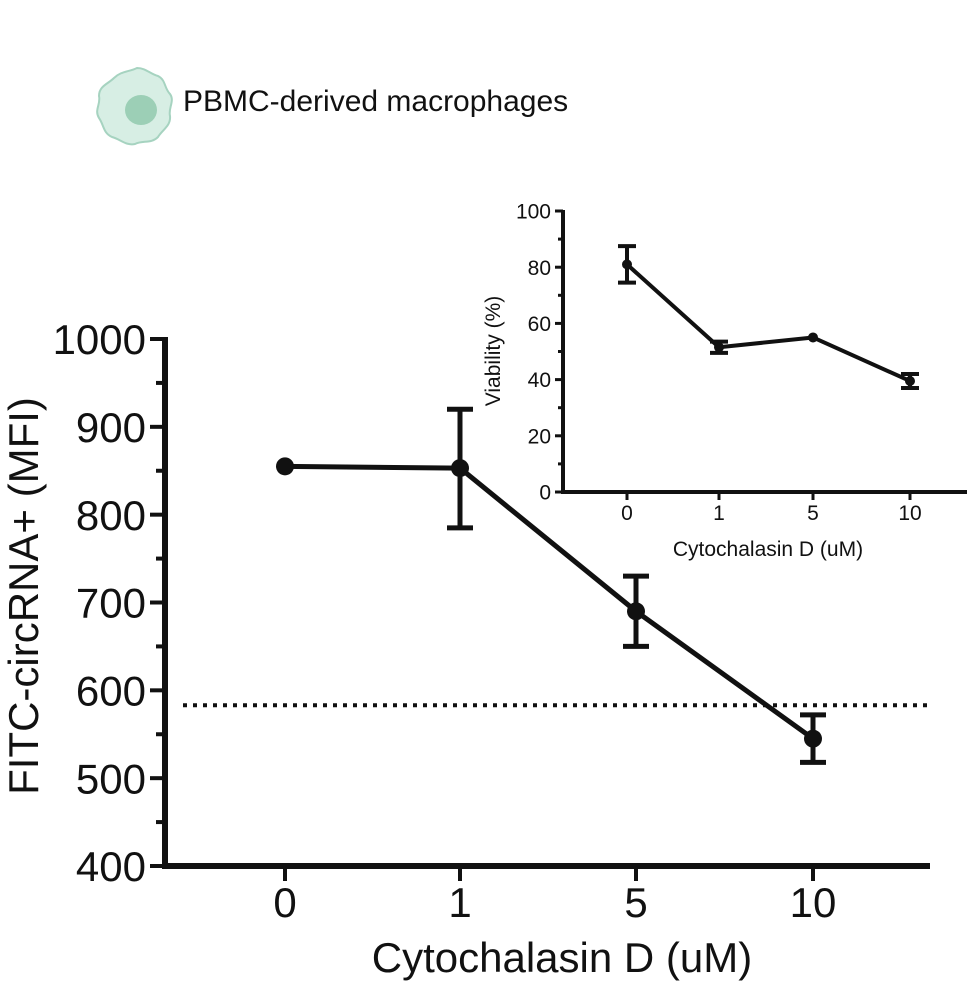  What do you see at coordinates (23, 596) in the screenshot?
I see `y-axis-title: FITC-circRNA+ (MFI)` at bounding box center [23, 596].